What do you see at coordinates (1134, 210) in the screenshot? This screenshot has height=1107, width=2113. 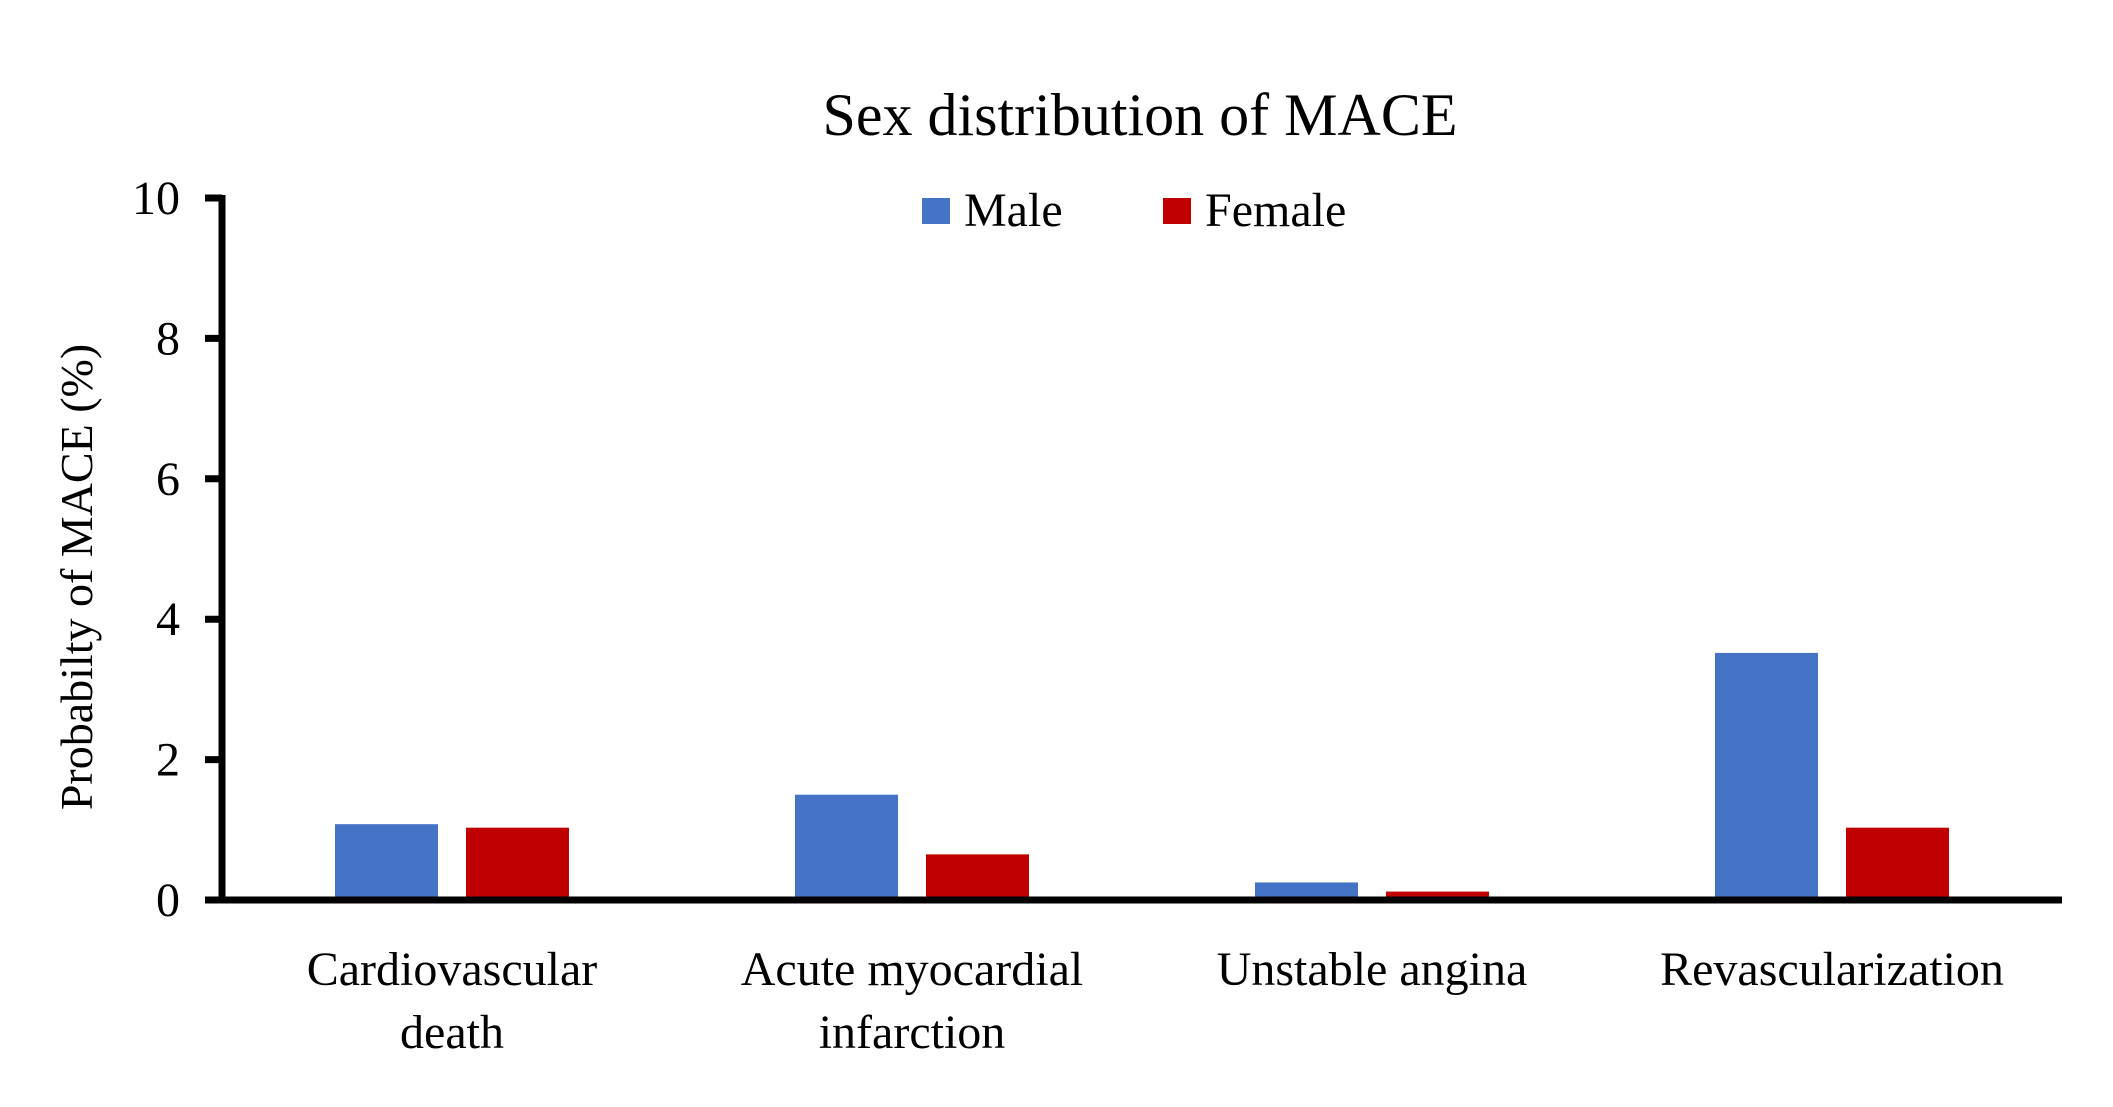 I see `legend: Male Female` at bounding box center [1134, 210].